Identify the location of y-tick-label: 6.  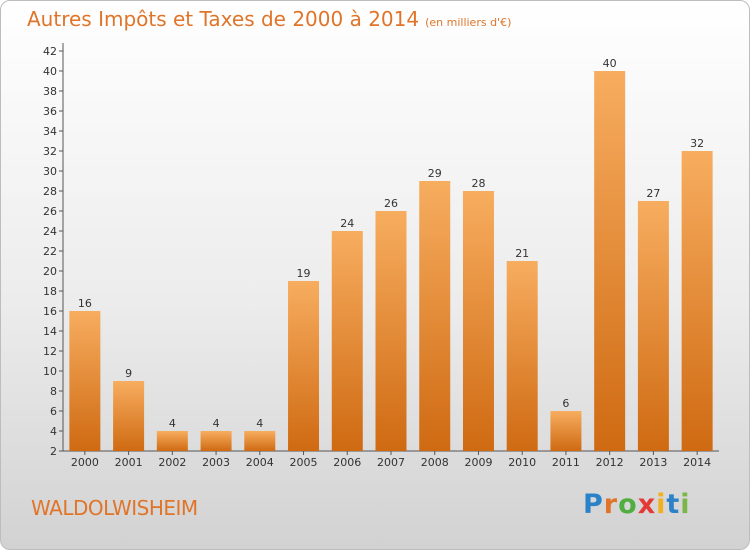
(53, 411).